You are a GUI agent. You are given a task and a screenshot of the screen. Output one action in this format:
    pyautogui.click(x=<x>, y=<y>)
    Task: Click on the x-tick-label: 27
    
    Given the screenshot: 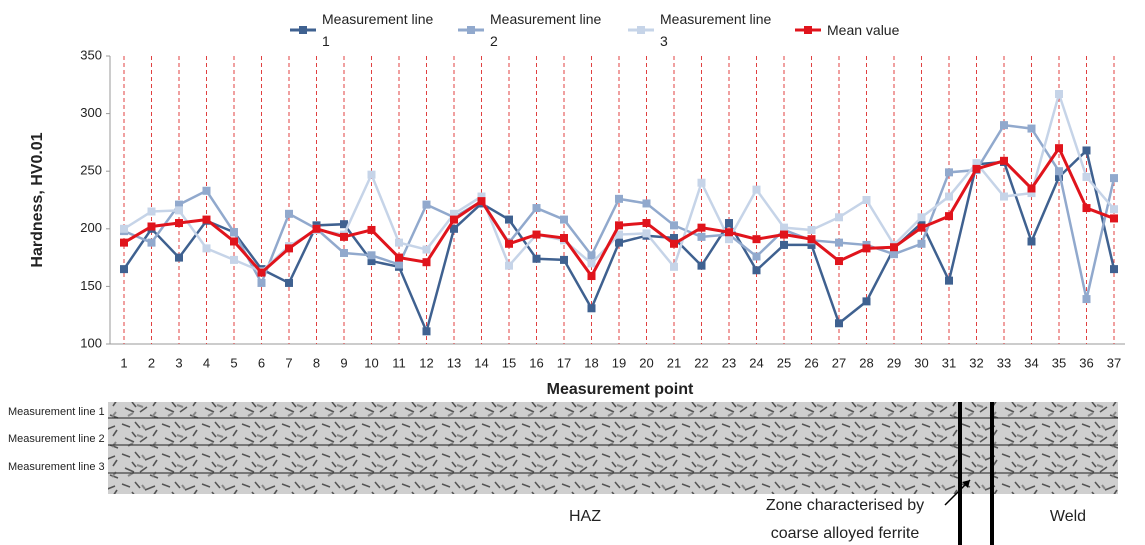 What is the action you would take?
    pyautogui.click(x=839, y=362)
    